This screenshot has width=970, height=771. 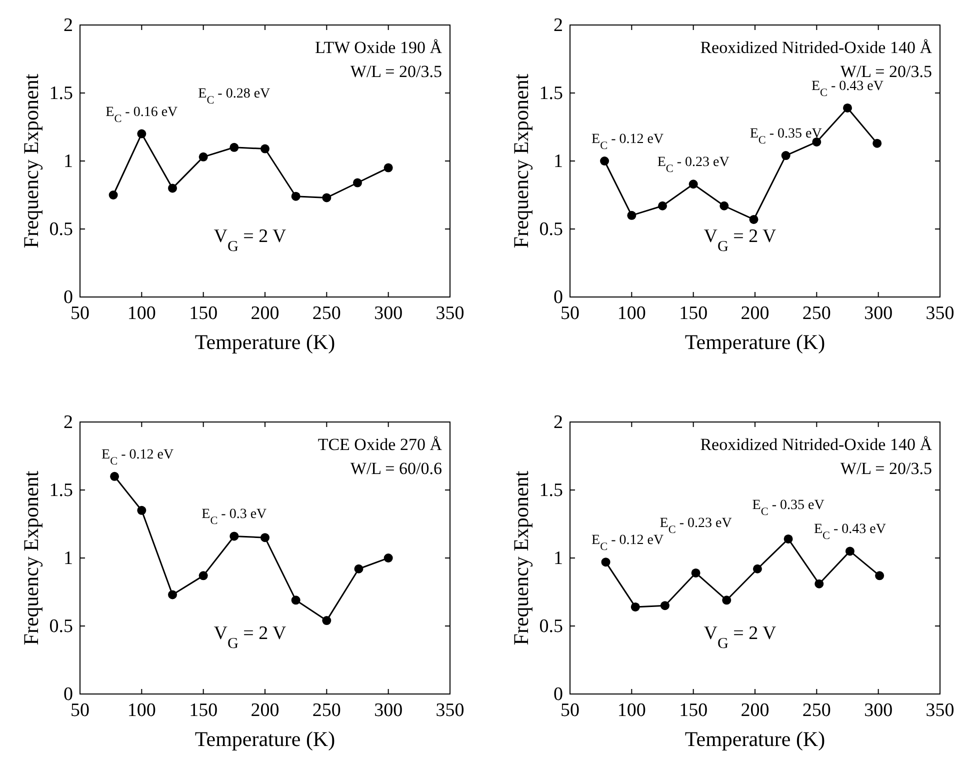 What do you see at coordinates (816, 444) in the screenshot?
I see `annotation: Reoxidized Nitrided-Oxide 140 Å` at bounding box center [816, 444].